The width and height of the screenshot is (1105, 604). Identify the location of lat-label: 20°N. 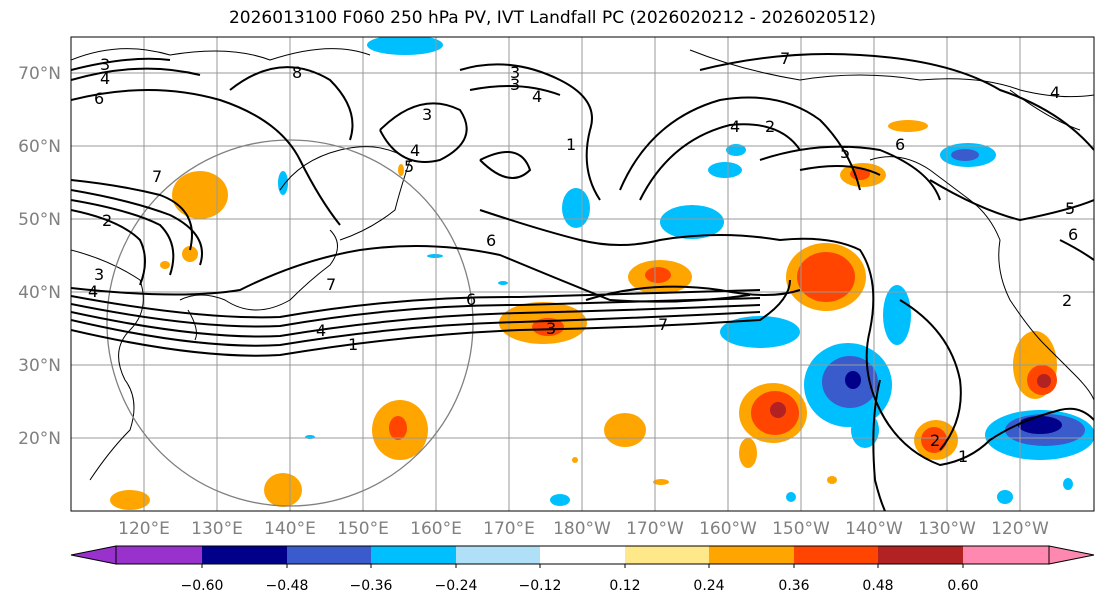
(39, 439).